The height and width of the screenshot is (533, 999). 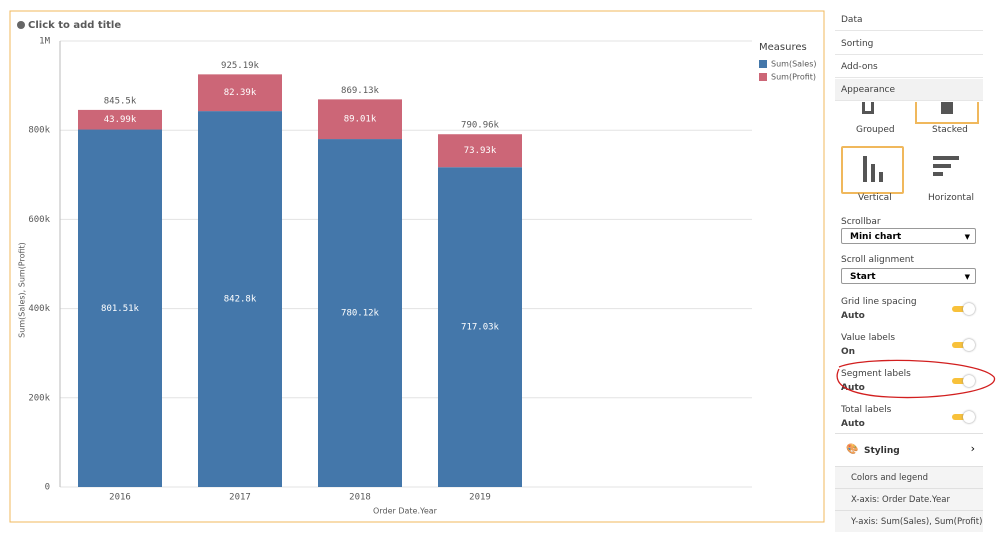 I want to click on segment-label: 780.12k, so click(x=360, y=314).